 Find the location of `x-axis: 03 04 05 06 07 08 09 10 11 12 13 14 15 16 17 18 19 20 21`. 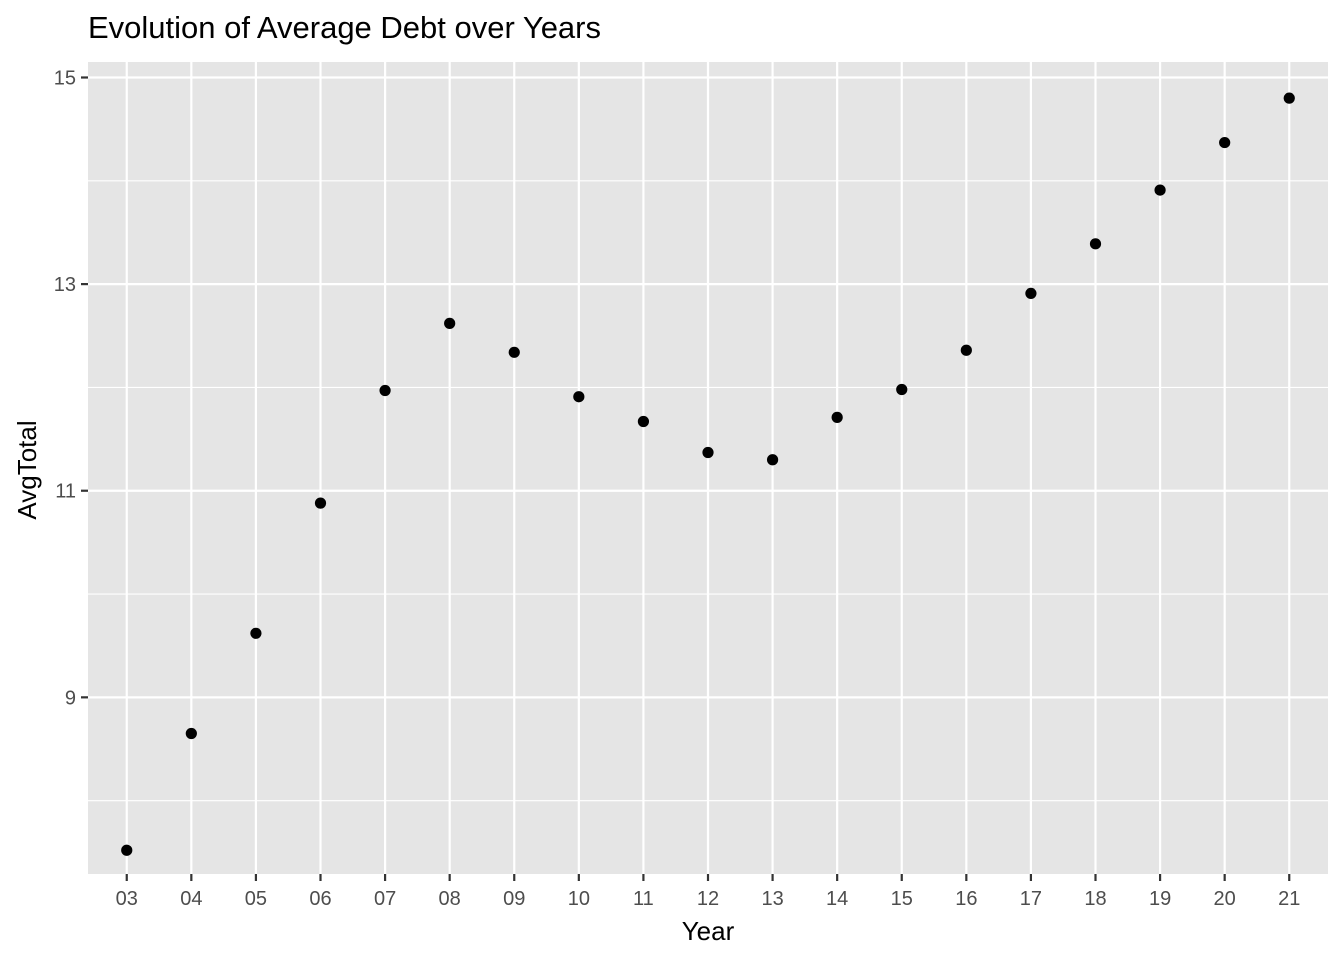

x-axis: 03 04 05 06 07 08 09 10 11 12 13 14 15 16 17 18 19 20 21 is located at coordinates (708, 892).